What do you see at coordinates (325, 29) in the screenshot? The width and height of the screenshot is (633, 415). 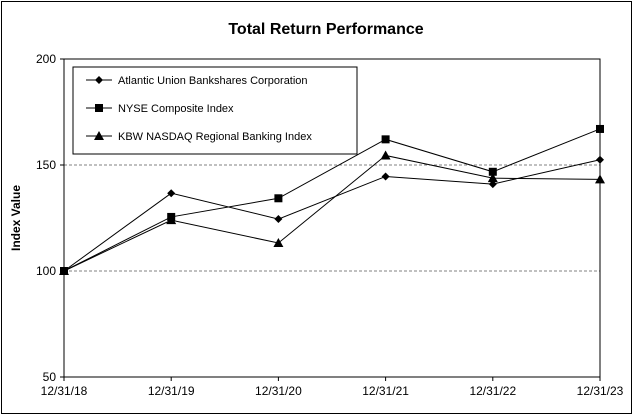 I see `chart-title: Total Return Performance` at bounding box center [325, 29].